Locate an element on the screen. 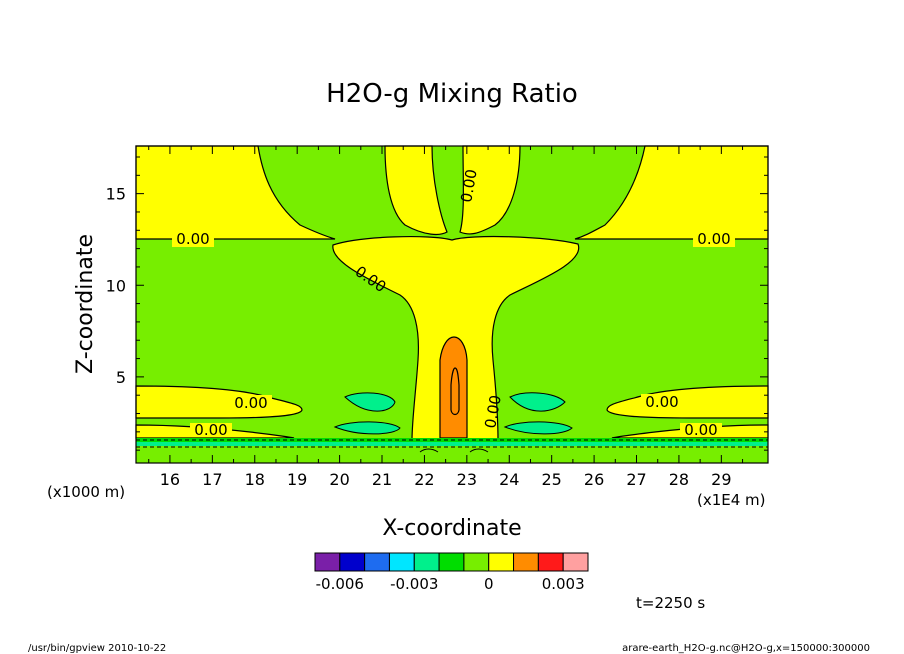 The height and width of the screenshot is (654, 904). x-tick-label: 21 is located at coordinates (382, 479).